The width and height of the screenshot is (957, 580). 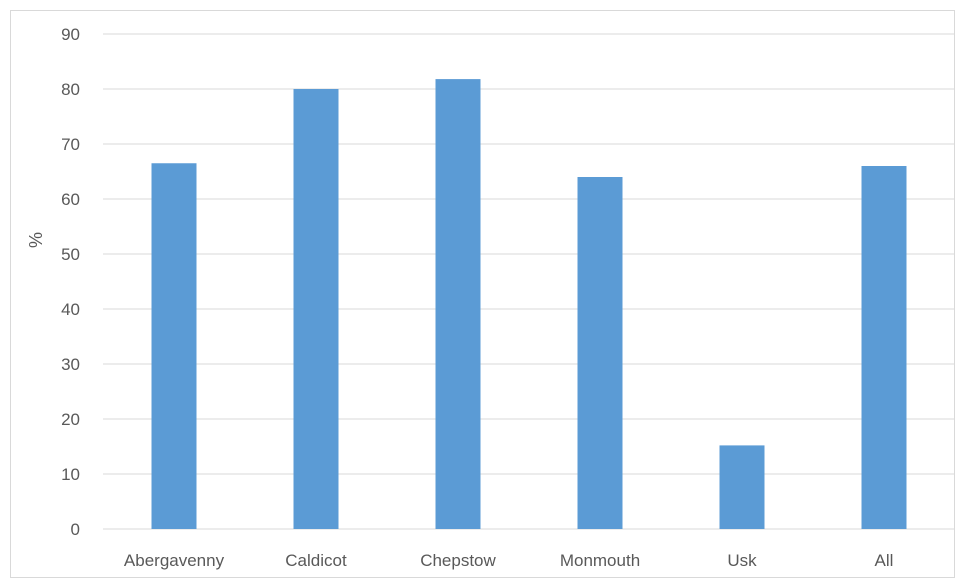 I want to click on bar-all, so click(x=884, y=347).